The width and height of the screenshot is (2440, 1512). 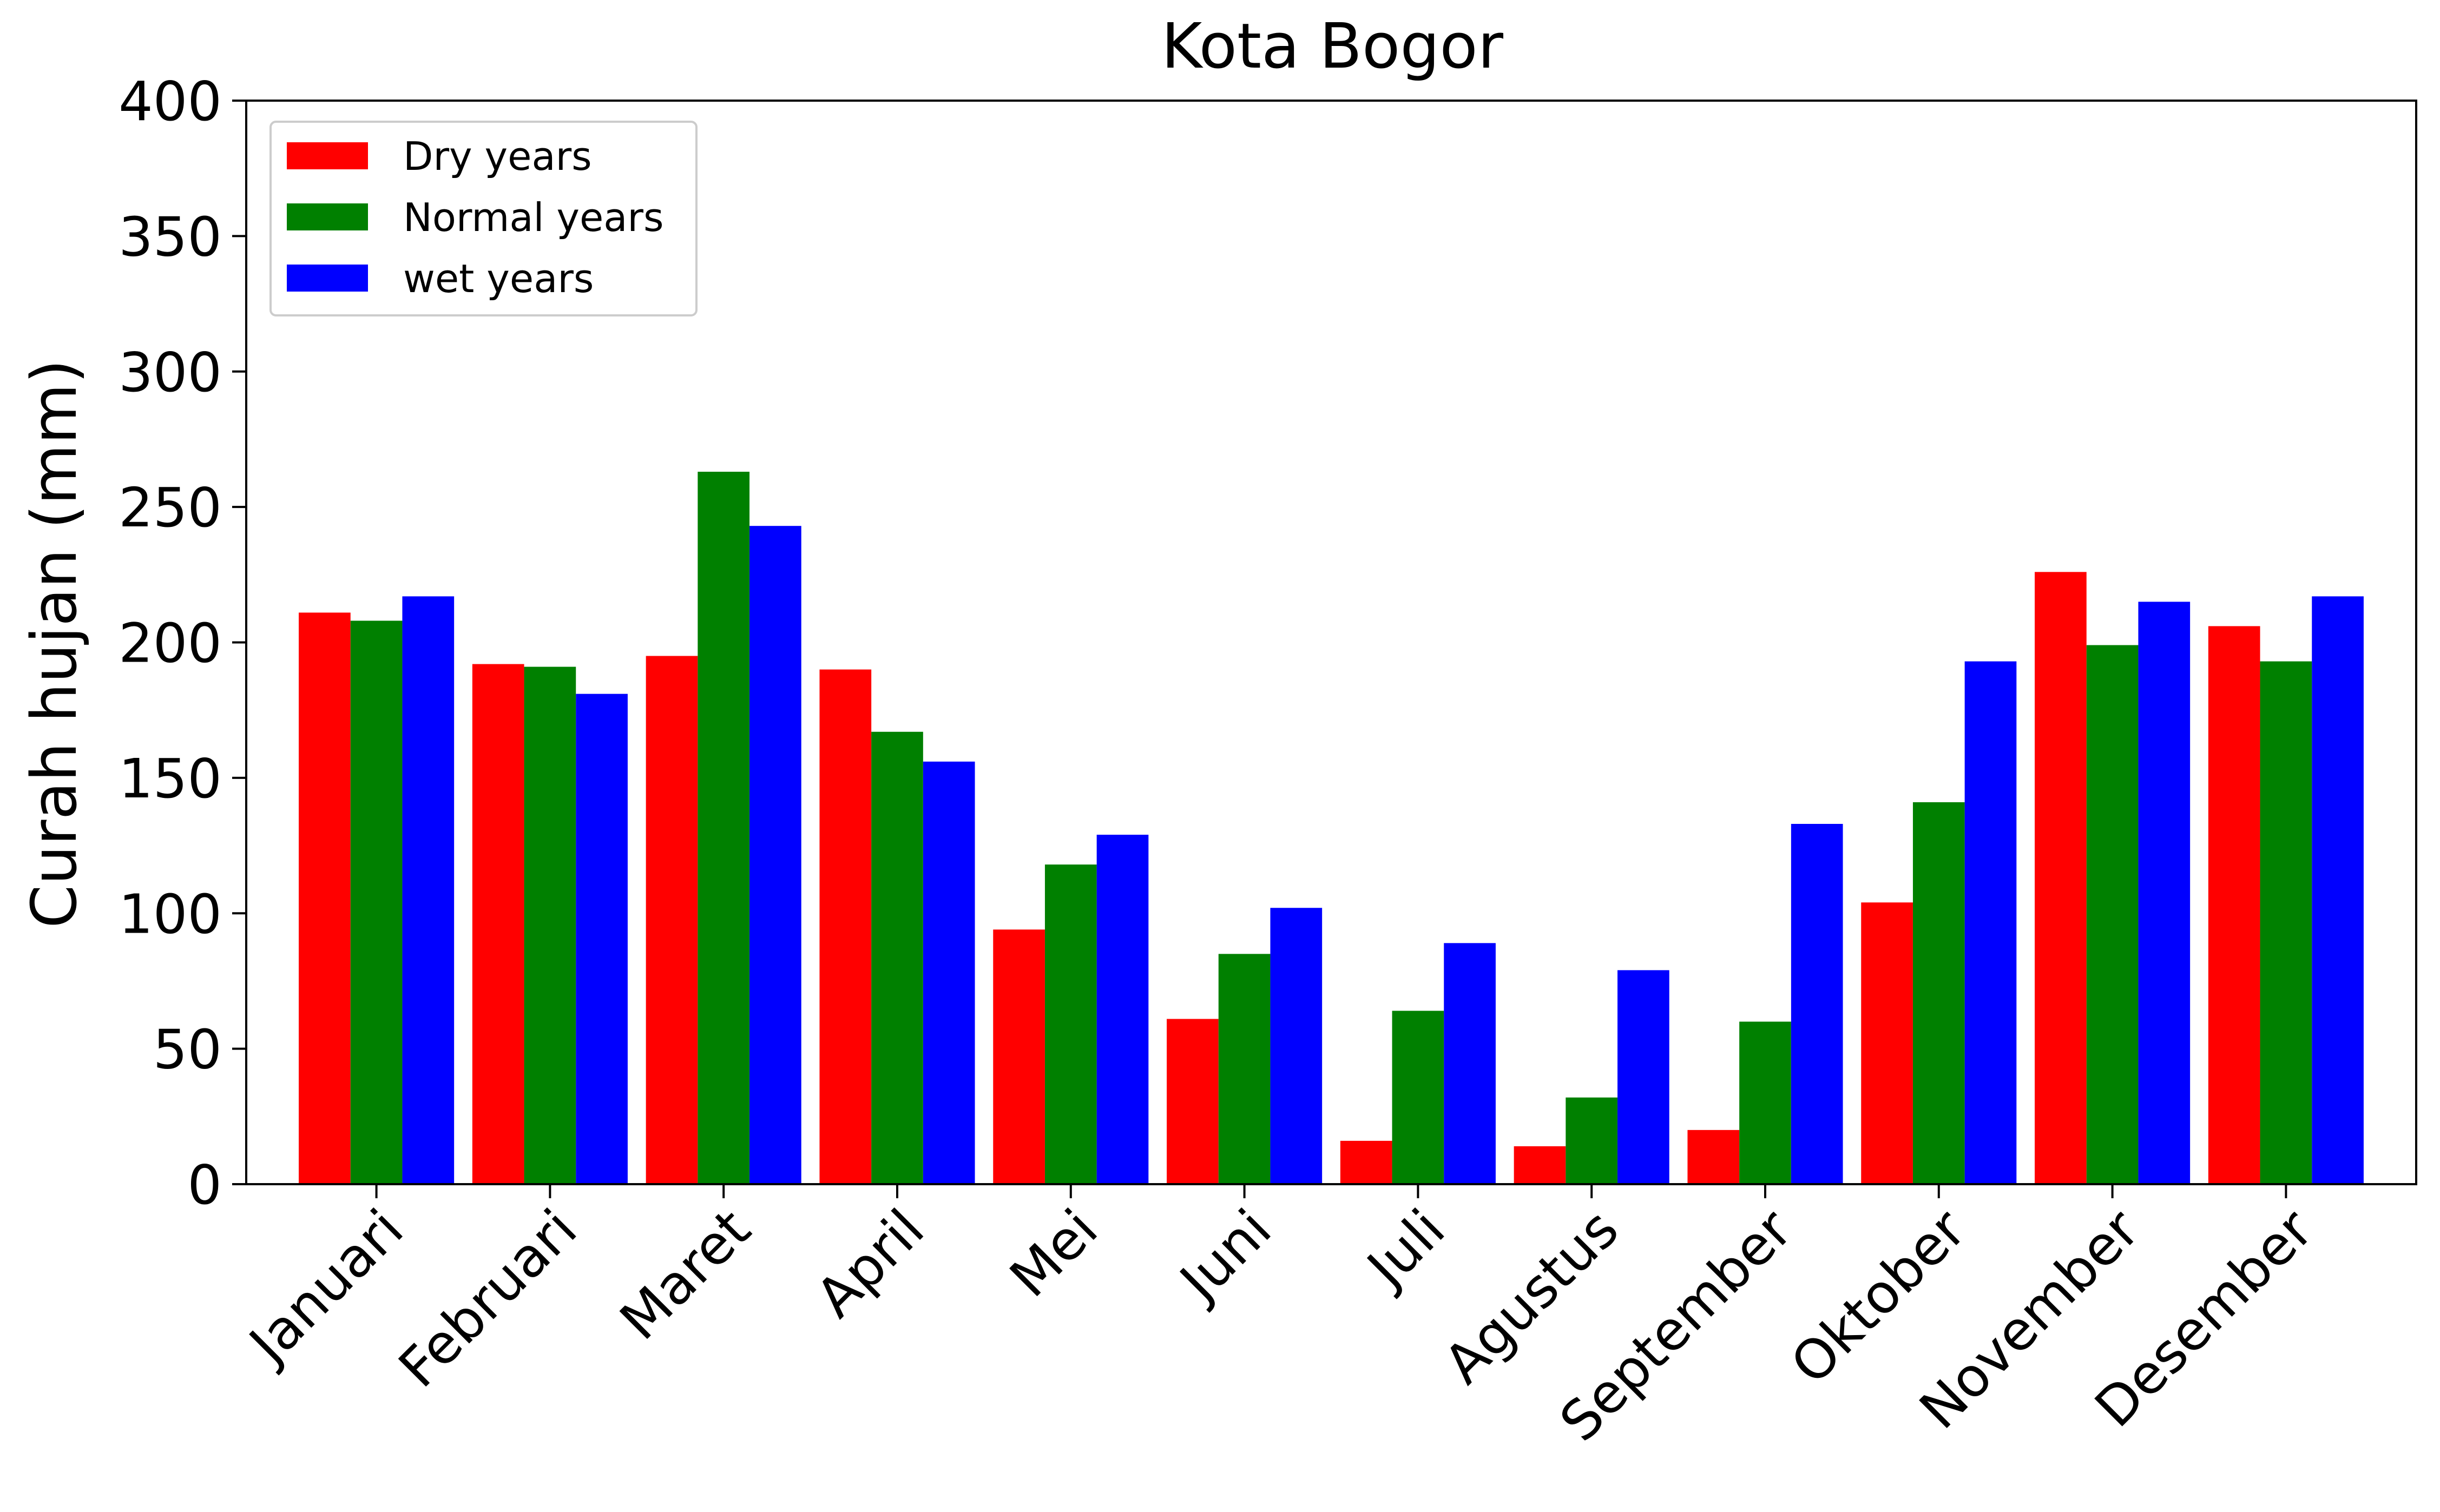 What do you see at coordinates (54, 643) in the screenshot?
I see `y-axis-label: Curah hujan (mm)` at bounding box center [54, 643].